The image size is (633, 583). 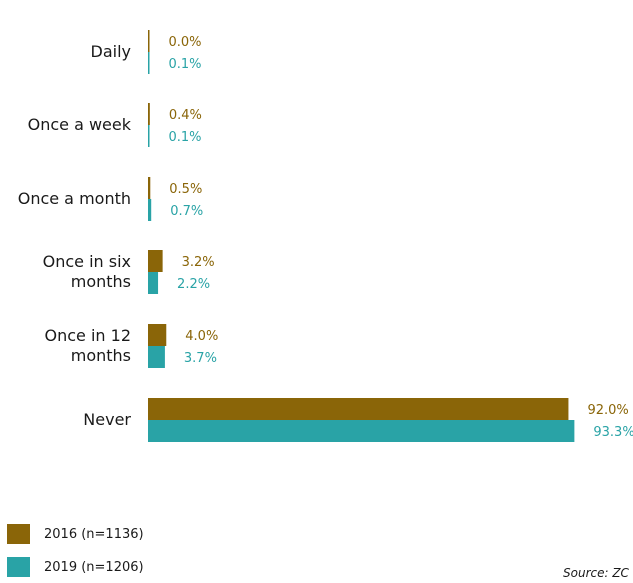 I want to click on data-label: 93.3%, so click(x=613, y=432).